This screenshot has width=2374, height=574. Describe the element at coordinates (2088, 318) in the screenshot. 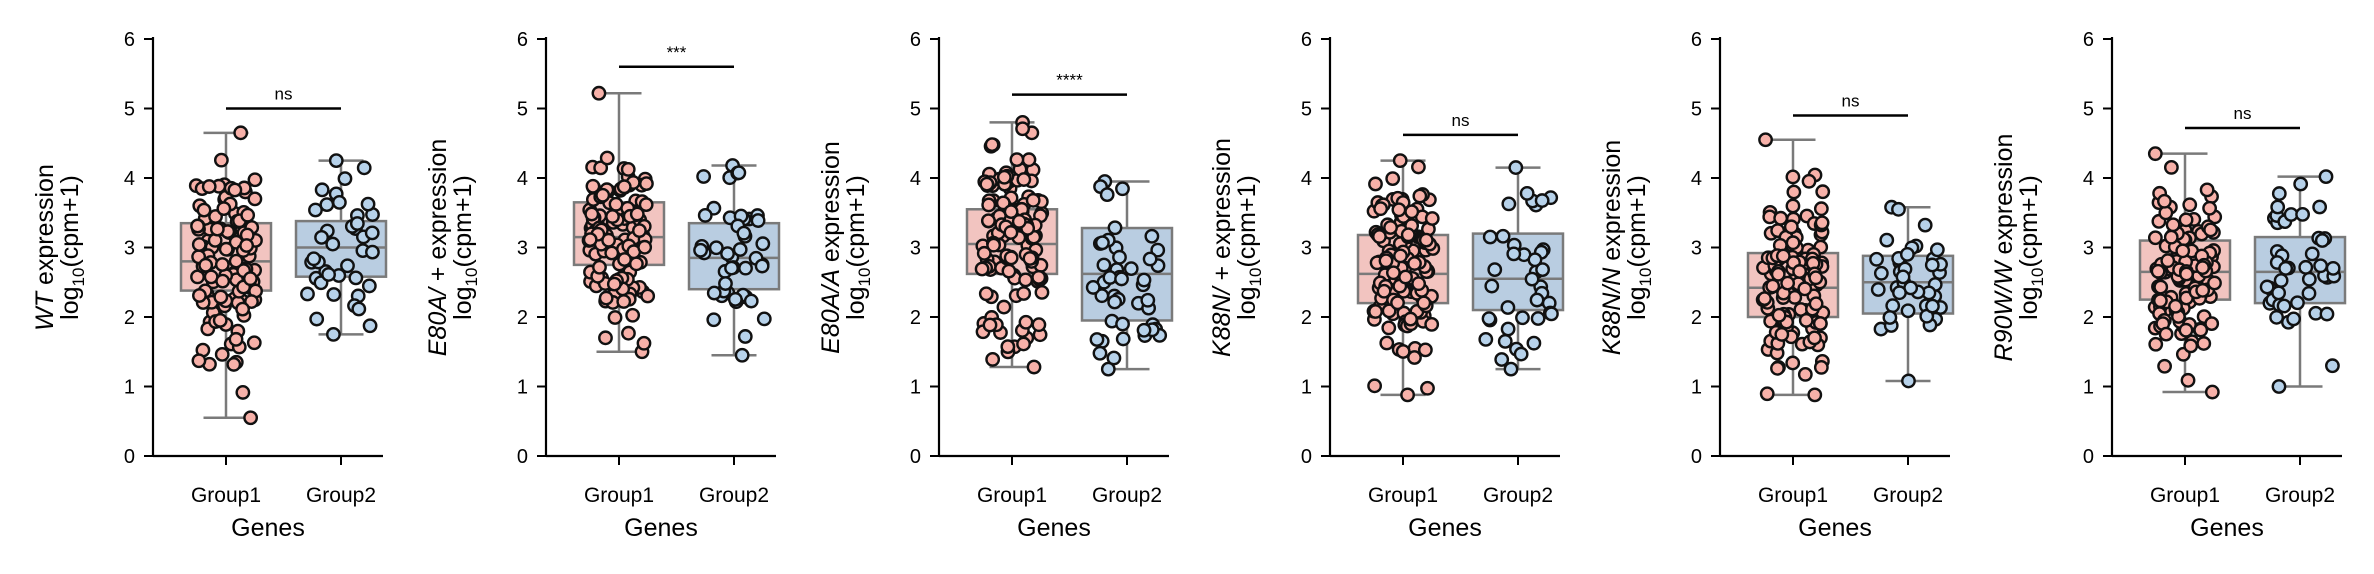

I see `y-tick-label: 2` at that location.